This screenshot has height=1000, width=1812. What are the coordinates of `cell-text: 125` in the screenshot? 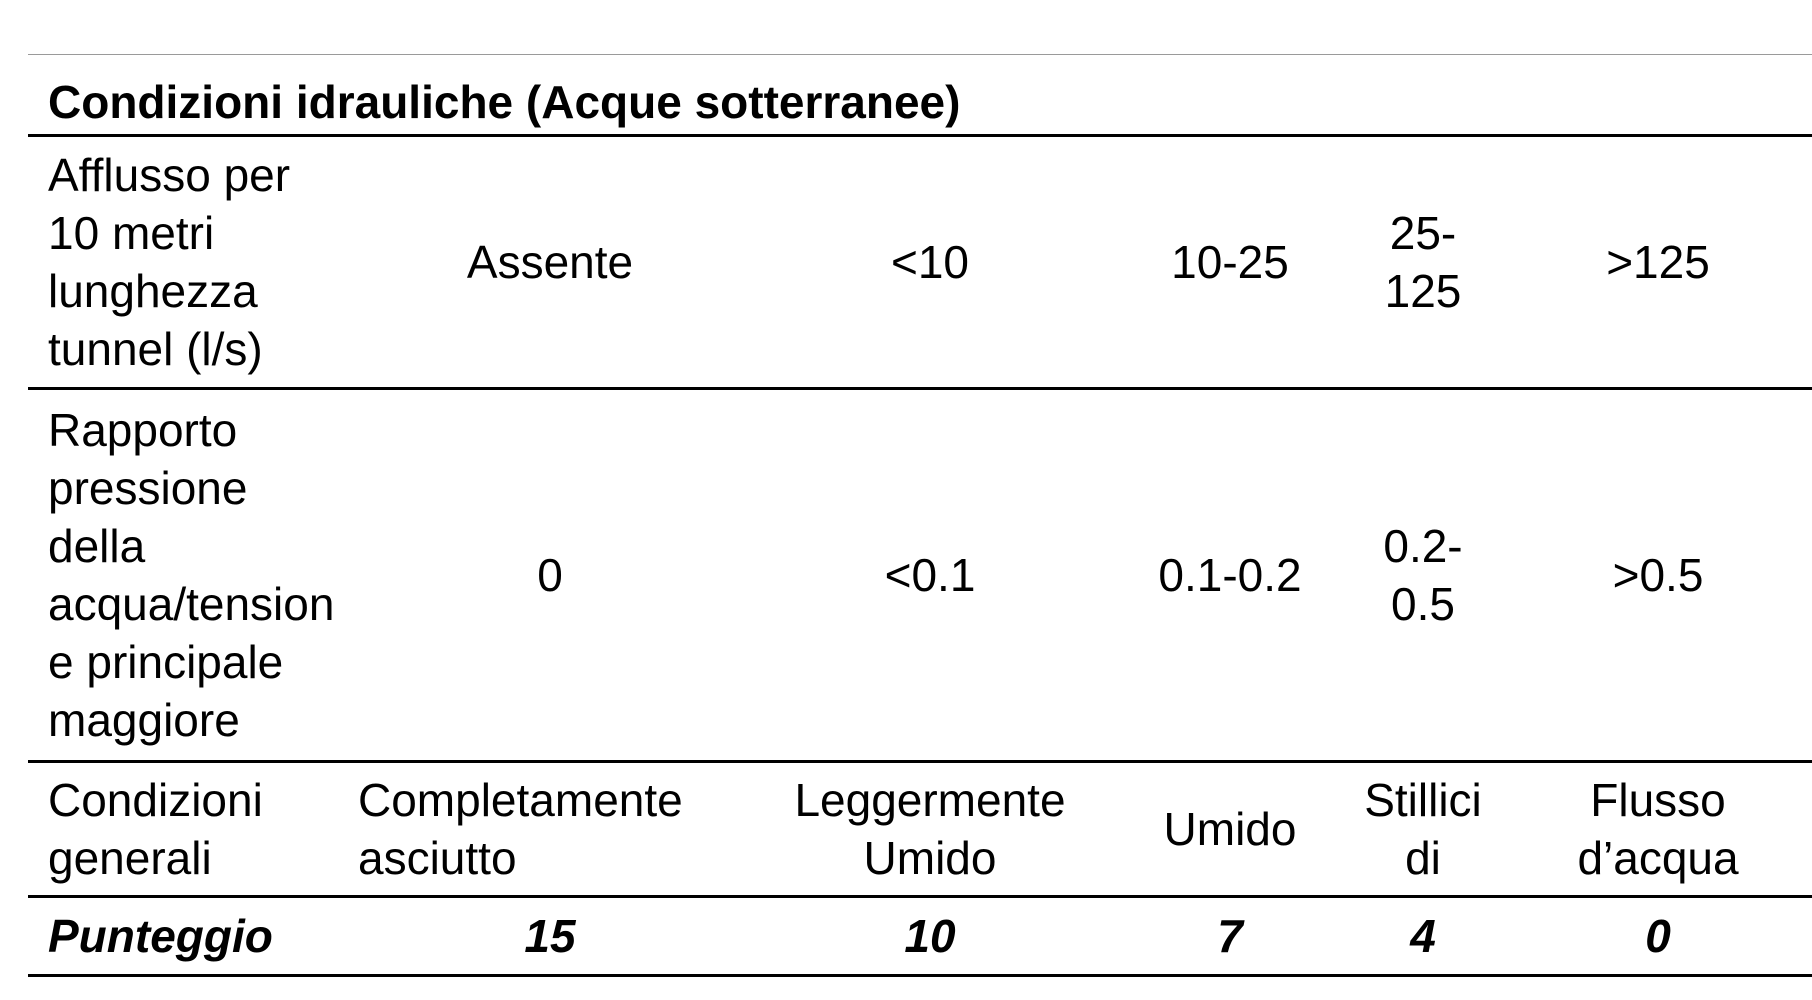 It's located at (1423, 291).